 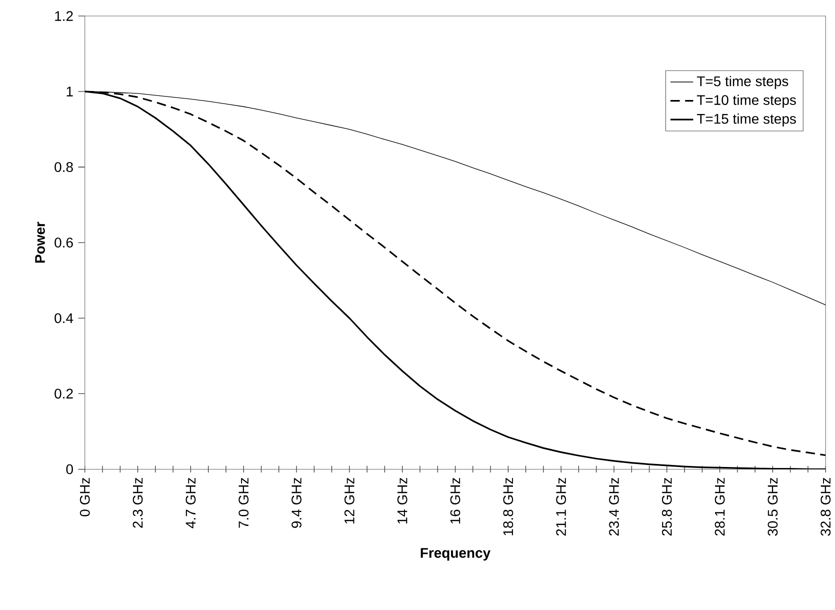 What do you see at coordinates (349, 501) in the screenshot?
I see `x-tick-label: 12 GHz` at bounding box center [349, 501].